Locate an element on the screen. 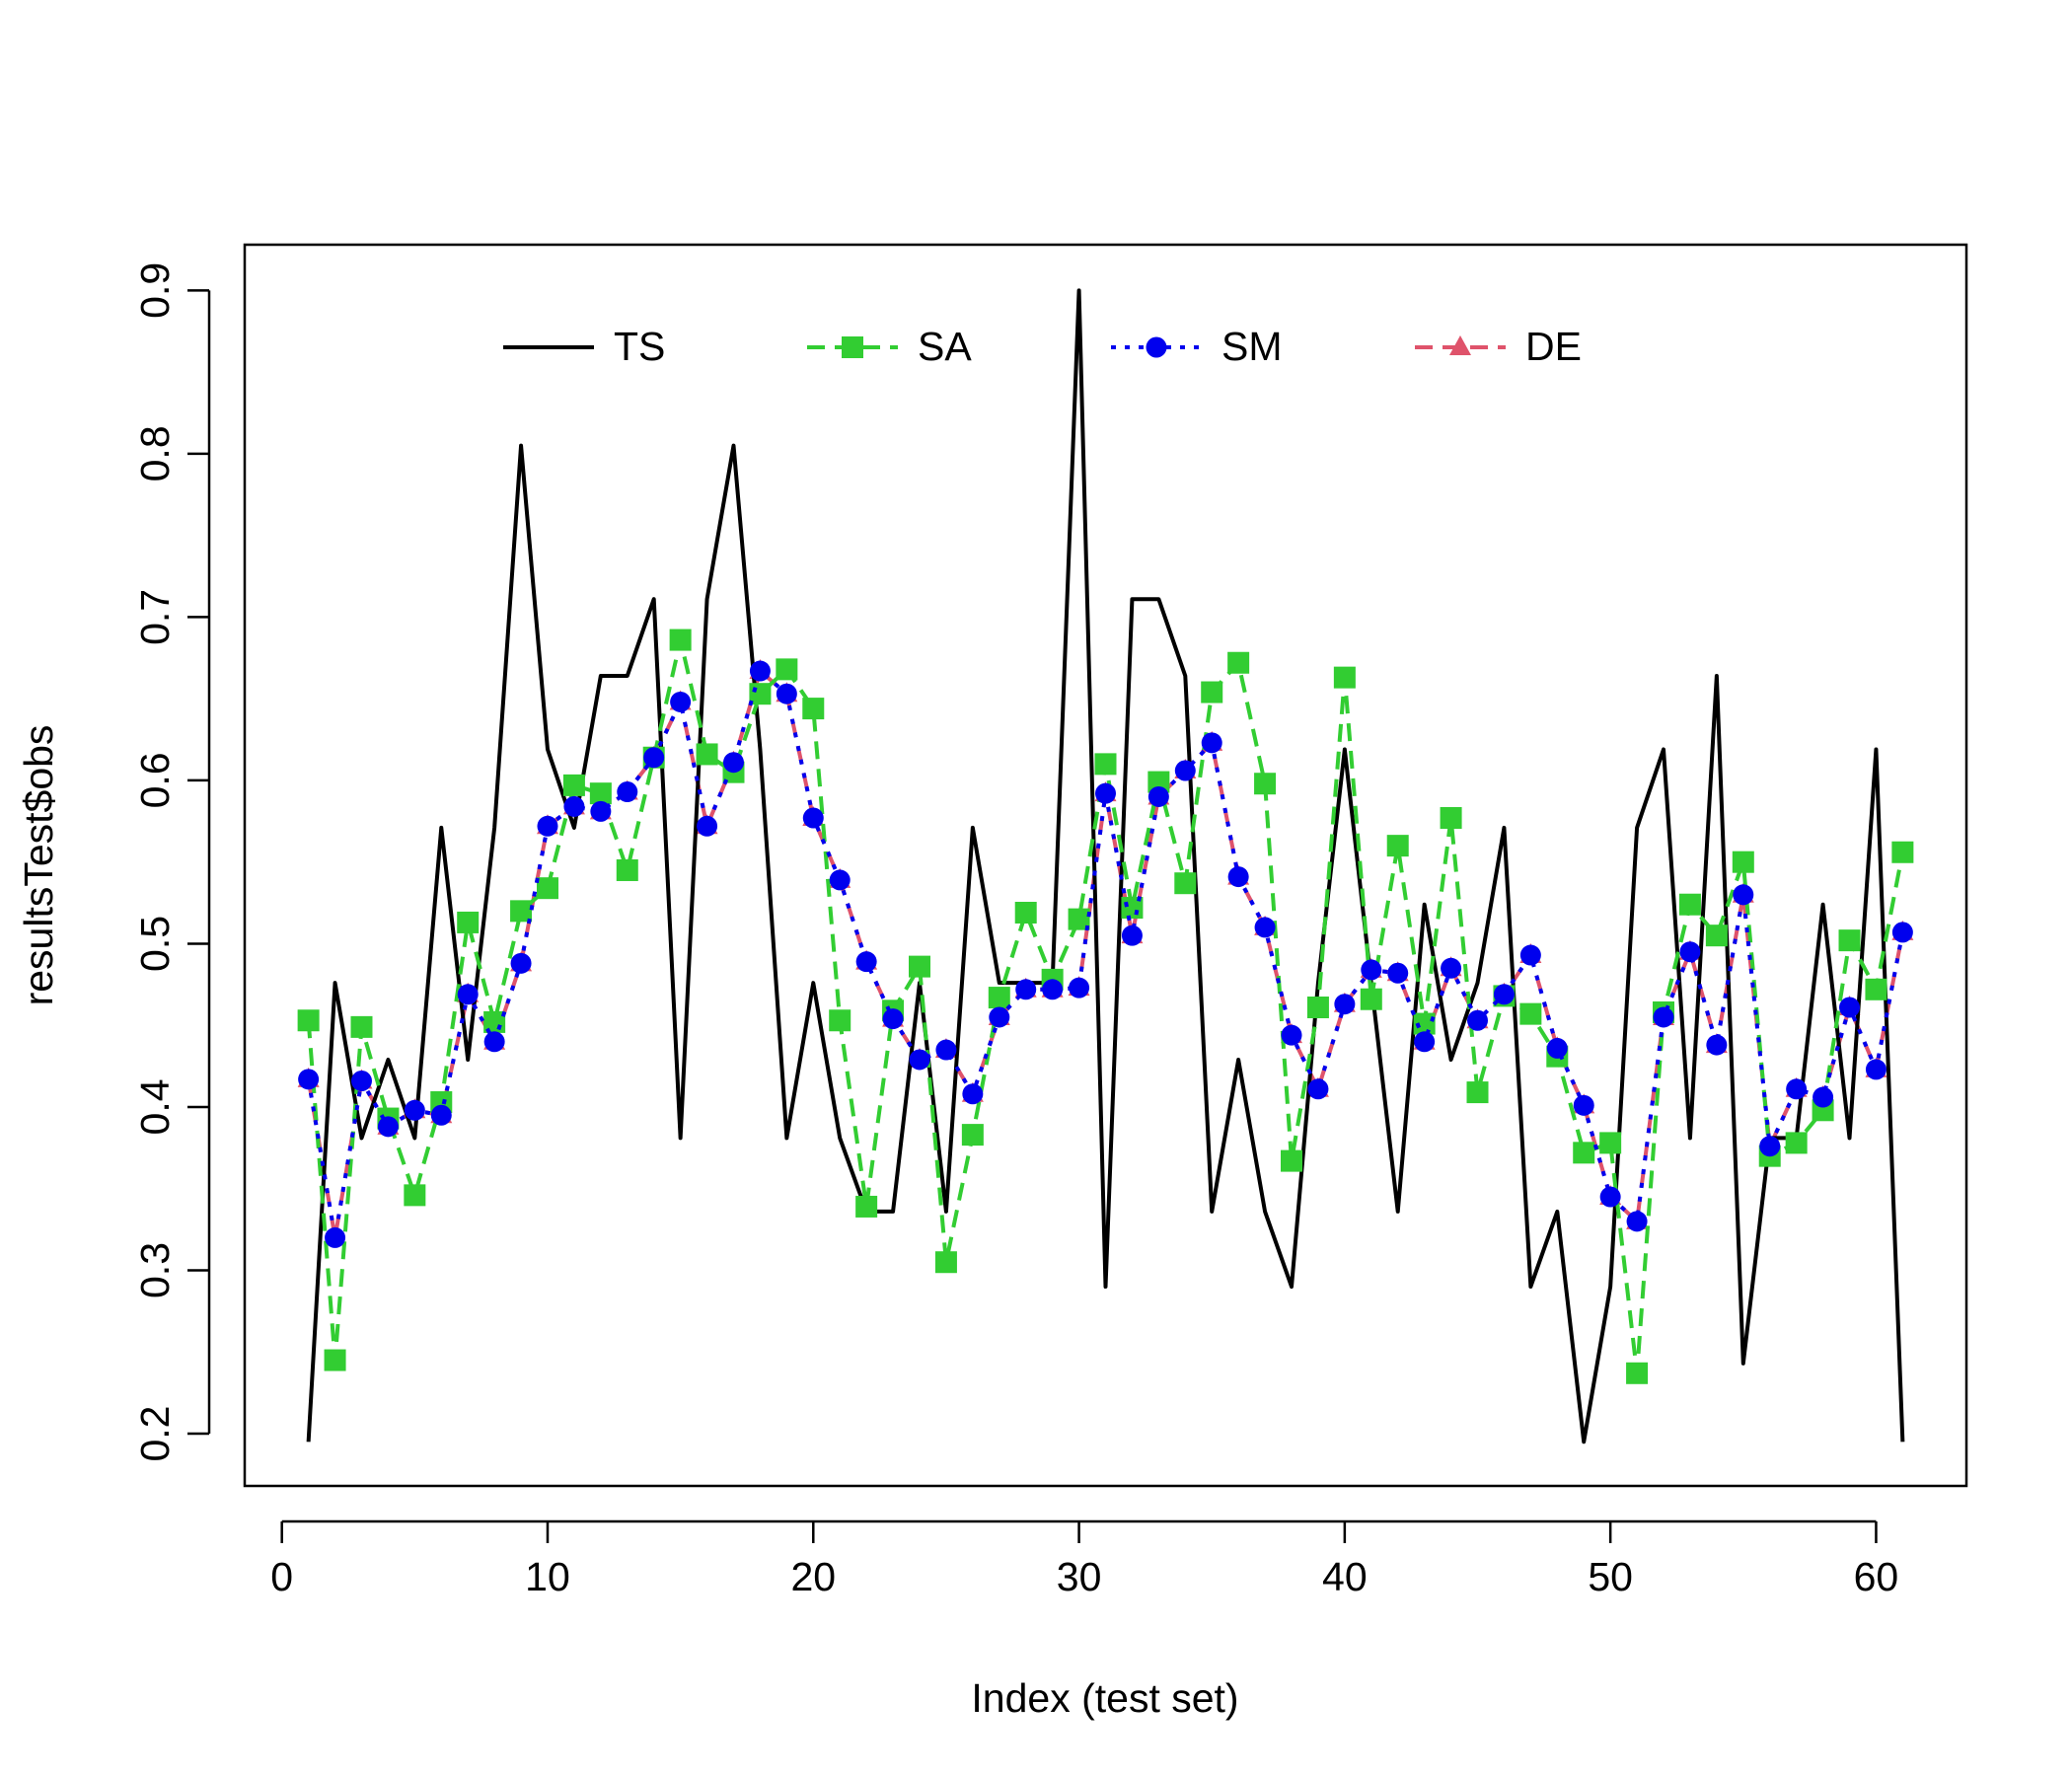 Image resolution: width=2072 pixels, height=1776 pixels. y-tick-label: 0.8 is located at coordinates (155, 453).